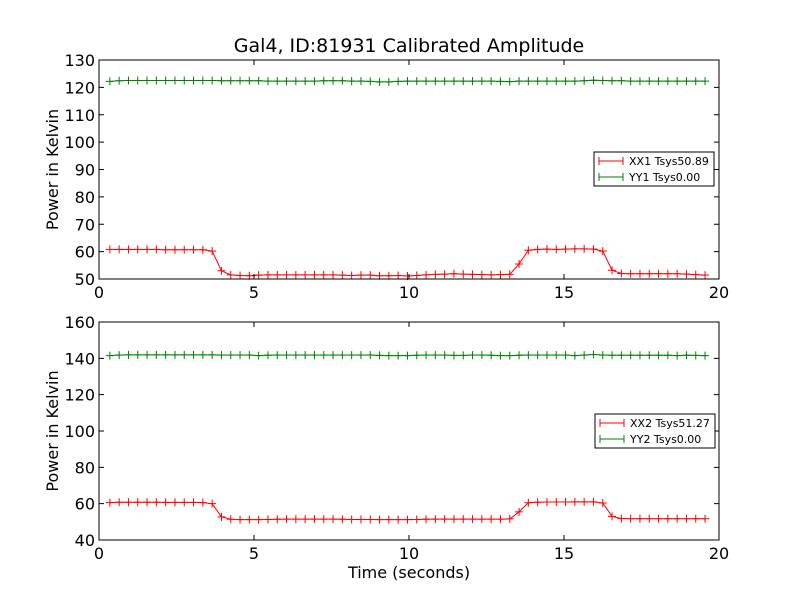  What do you see at coordinates (719, 292) in the screenshot?
I see `x-tick-label: 20` at bounding box center [719, 292].